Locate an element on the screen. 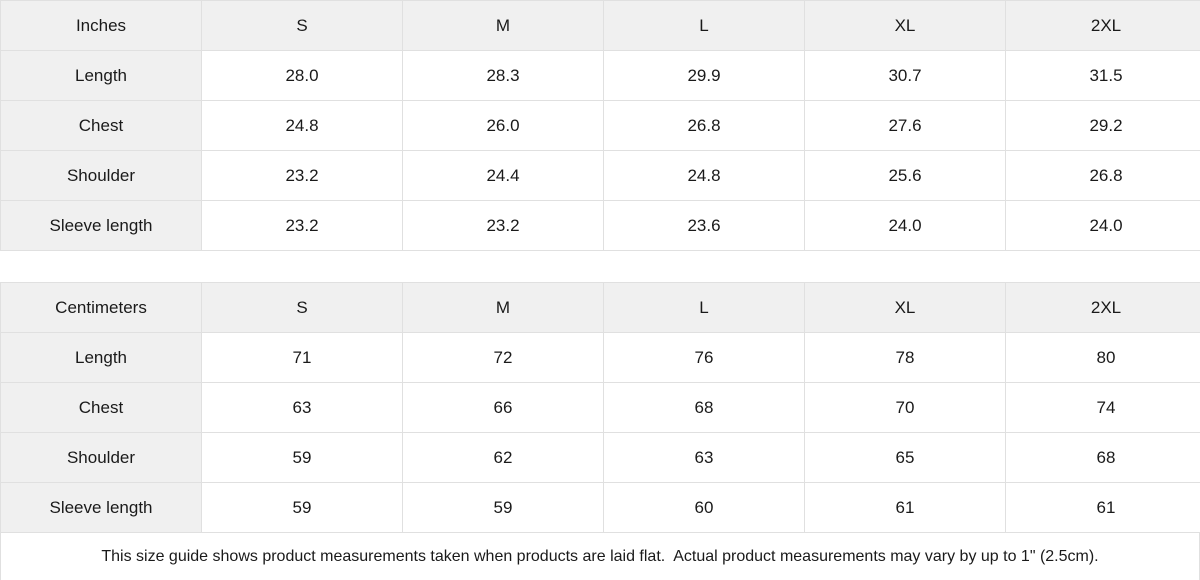 Image resolution: width=1200 pixels, height=580 pixels. size-cell: 23.6 is located at coordinates (704, 225).